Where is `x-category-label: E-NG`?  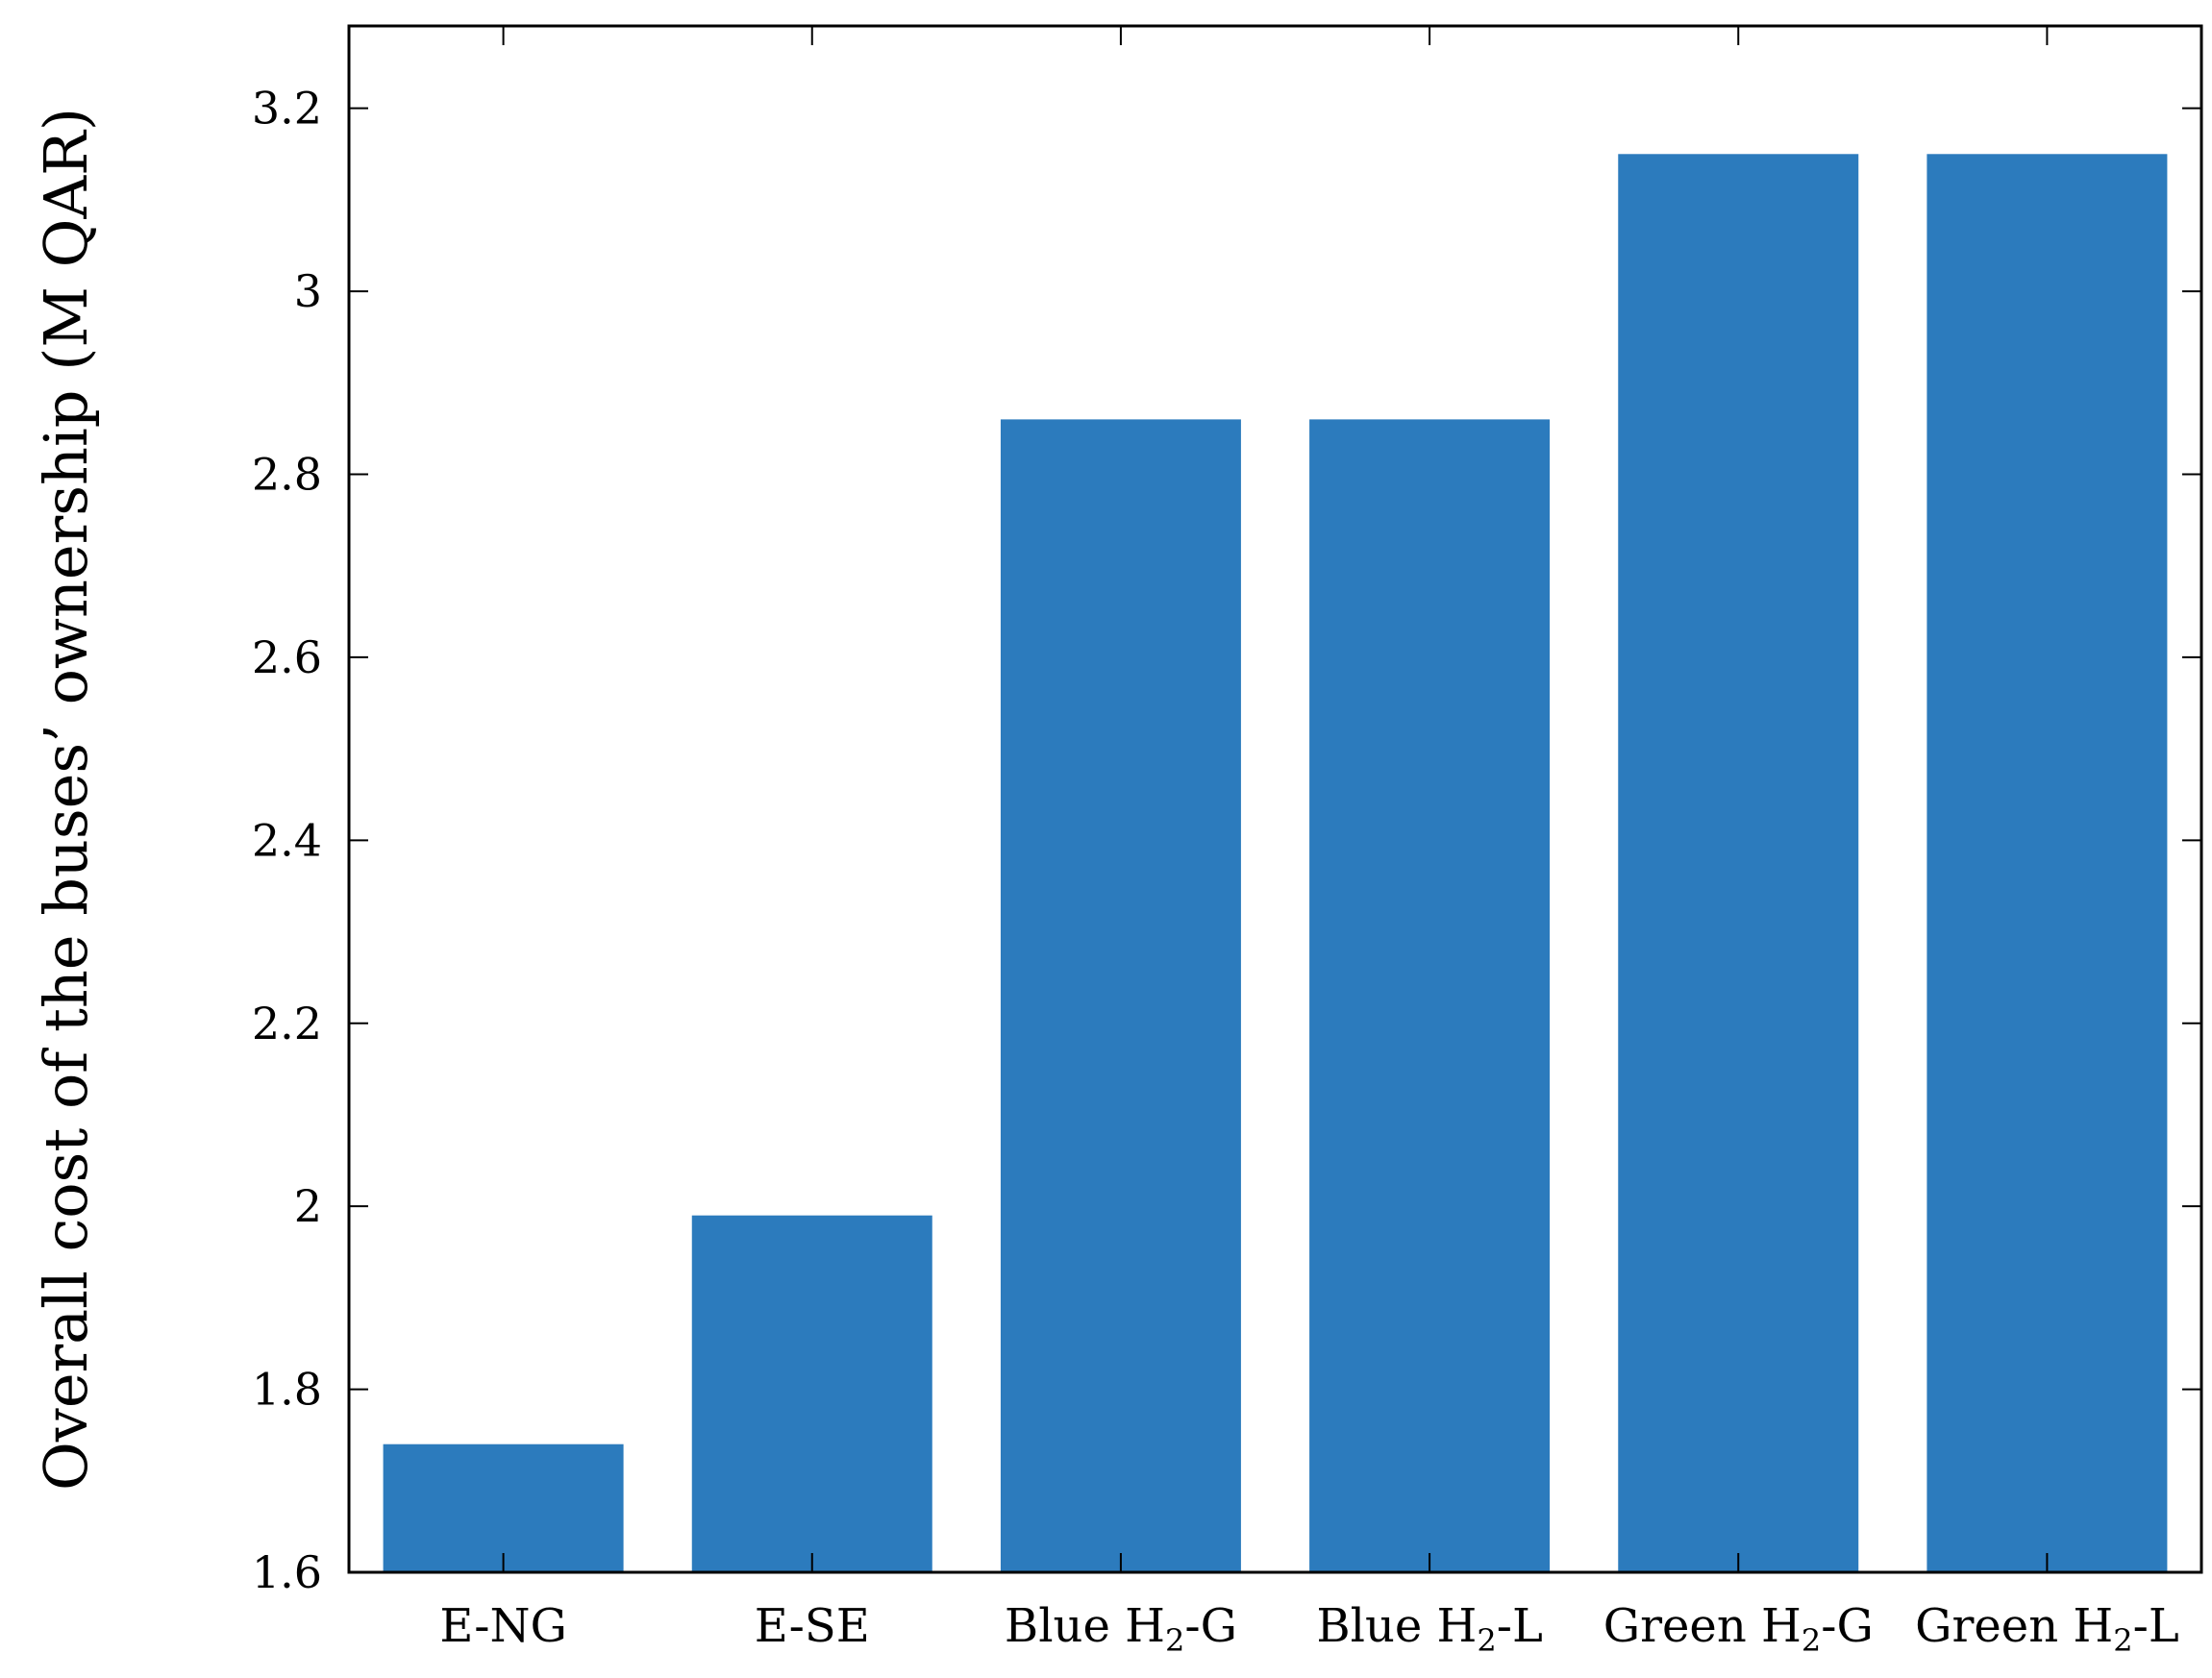 x-category-label: E-NG is located at coordinates (503, 1626).